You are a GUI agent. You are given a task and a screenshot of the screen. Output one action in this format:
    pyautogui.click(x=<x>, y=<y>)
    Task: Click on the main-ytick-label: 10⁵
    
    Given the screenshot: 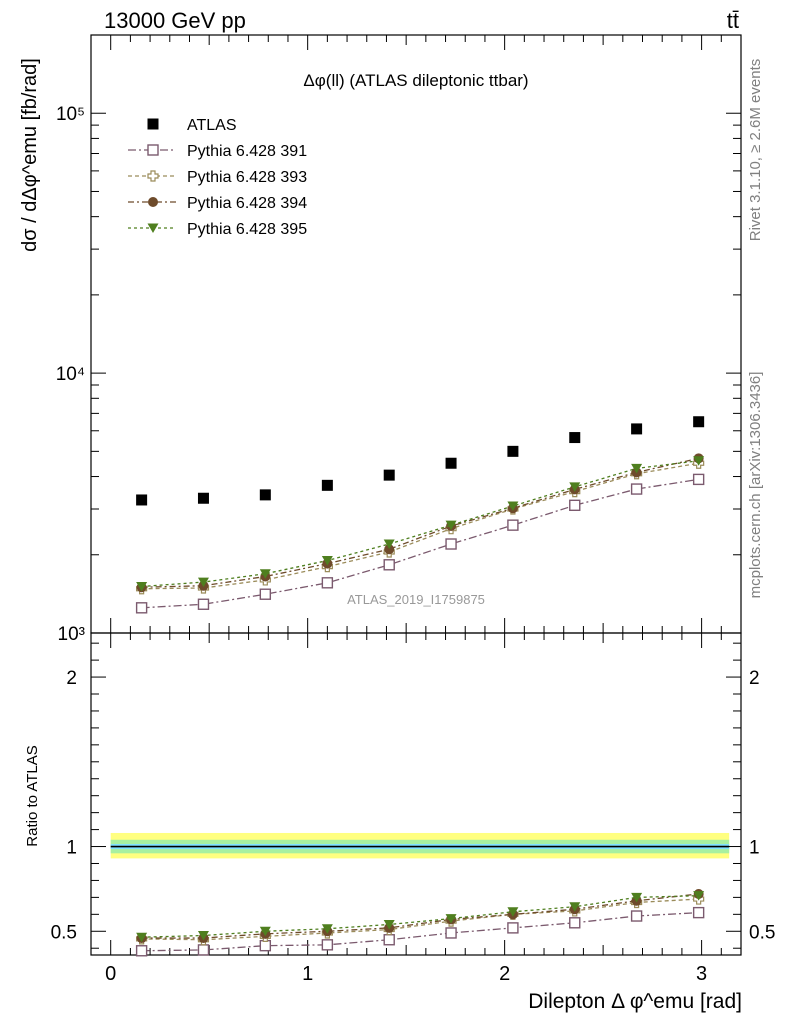 What is the action you would take?
    pyautogui.click(x=70, y=114)
    